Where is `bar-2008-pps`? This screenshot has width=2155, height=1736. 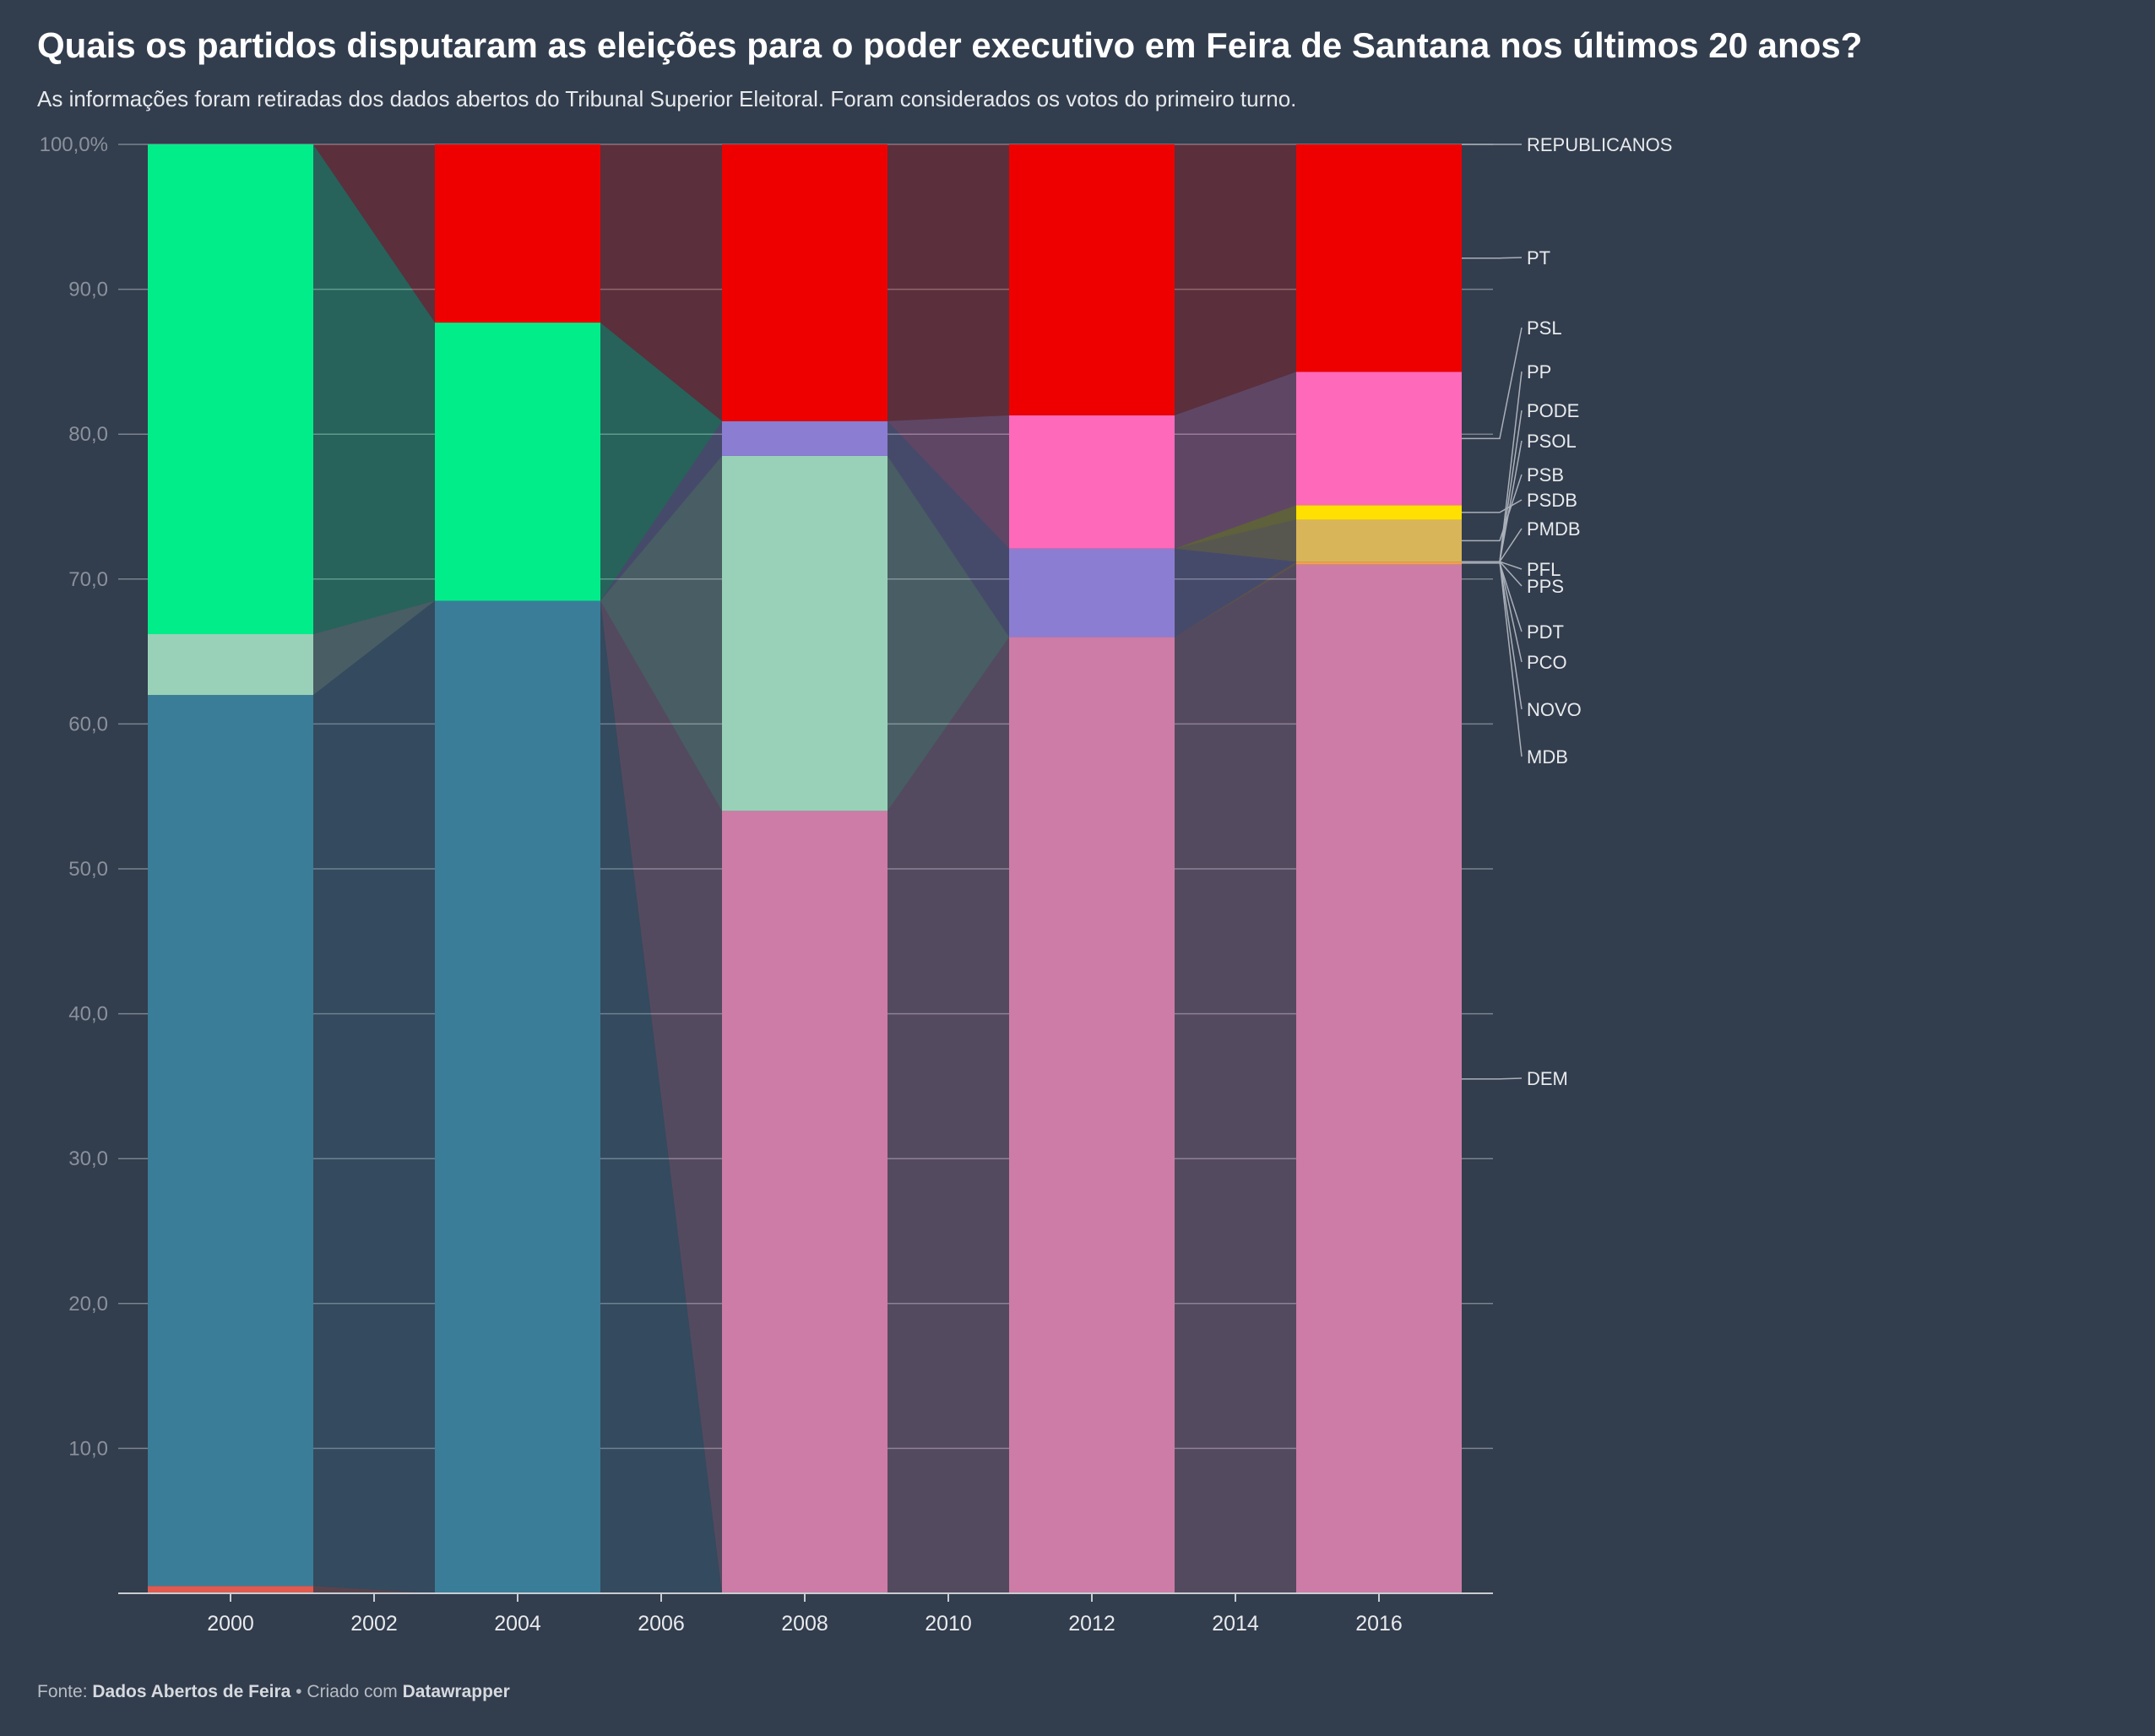 bar-2008-pps is located at coordinates (805, 438).